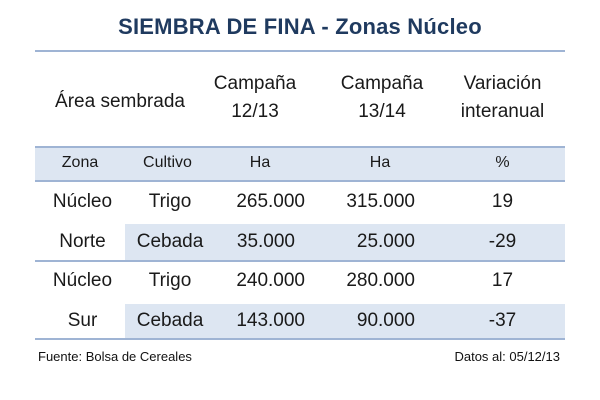  What do you see at coordinates (345, 242) in the screenshot?
I see `row-band-norte-cebada` at bounding box center [345, 242].